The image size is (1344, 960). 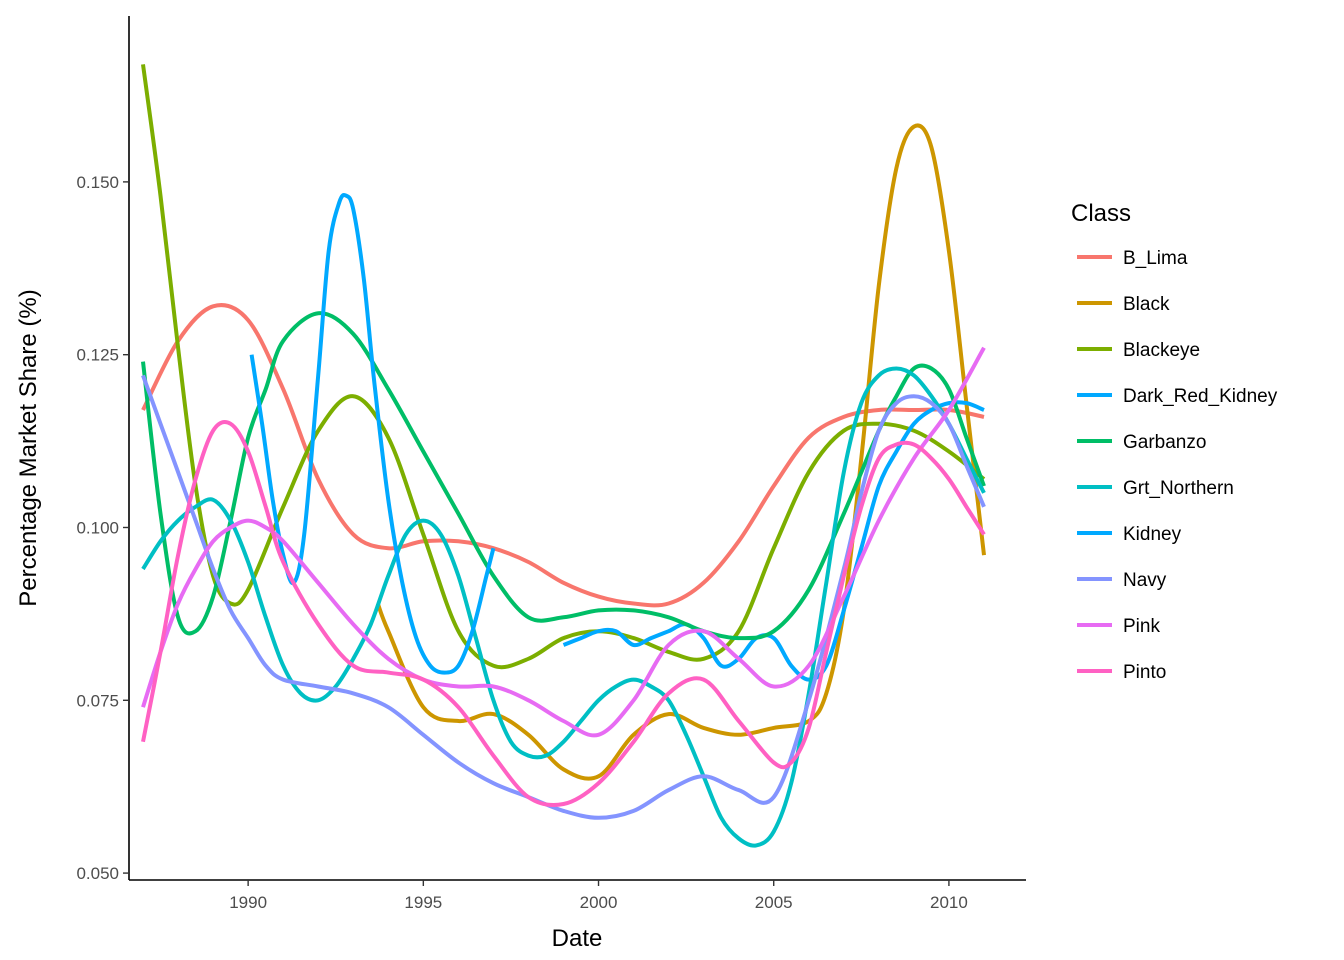 What do you see at coordinates (1152, 534) in the screenshot?
I see `legend-label-kidney: Kidney` at bounding box center [1152, 534].